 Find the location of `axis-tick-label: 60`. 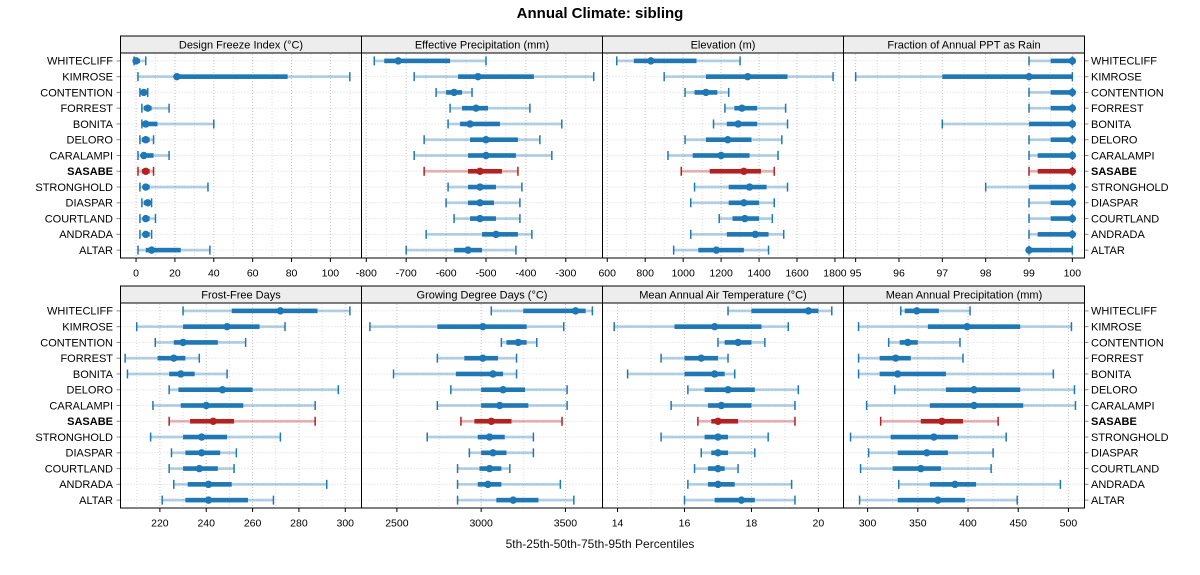

axis-tick-label: 60 is located at coordinates (253, 274).